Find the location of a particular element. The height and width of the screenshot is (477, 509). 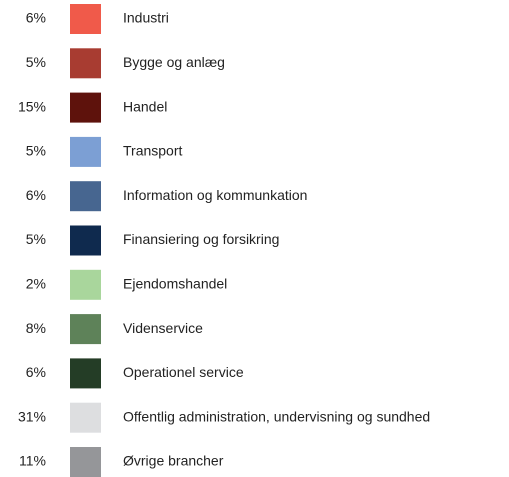

category-label: Transport is located at coordinates (153, 151).